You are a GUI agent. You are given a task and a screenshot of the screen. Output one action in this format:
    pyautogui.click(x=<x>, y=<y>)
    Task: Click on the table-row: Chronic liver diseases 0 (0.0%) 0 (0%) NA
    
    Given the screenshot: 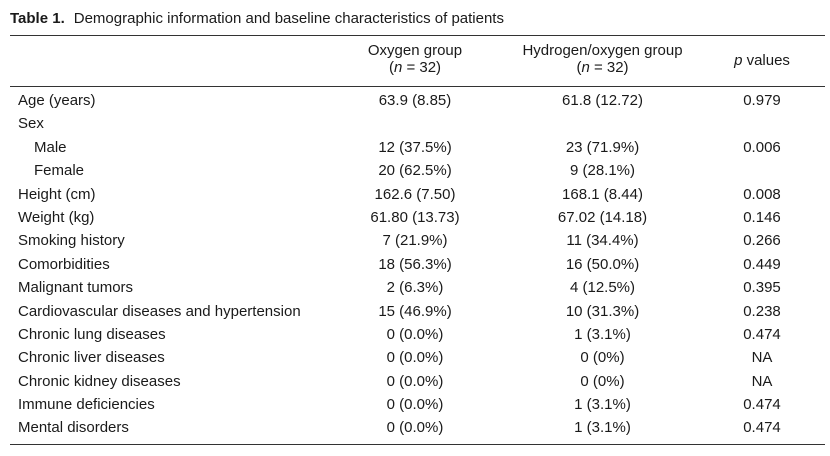 What is the action you would take?
    pyautogui.click(x=415, y=357)
    